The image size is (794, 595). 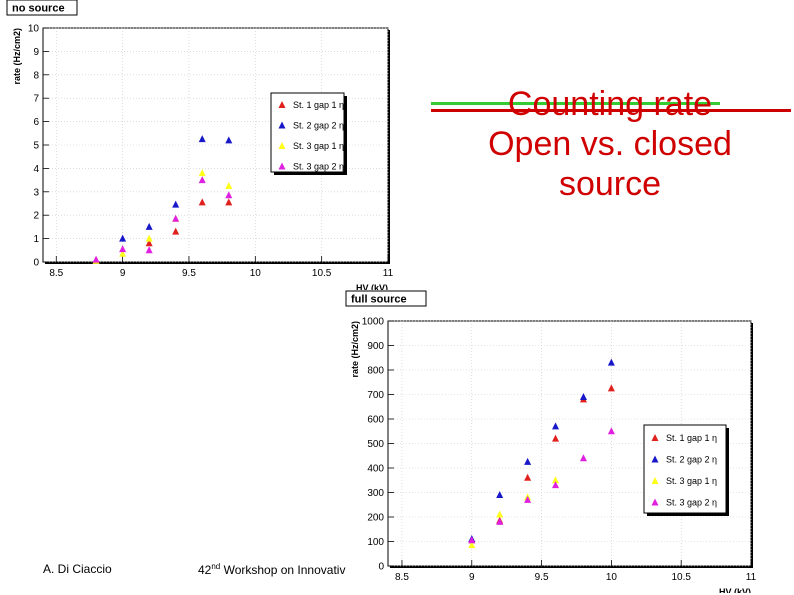 What do you see at coordinates (375, 444) in the screenshot?
I see `y-tick-label: 500` at bounding box center [375, 444].